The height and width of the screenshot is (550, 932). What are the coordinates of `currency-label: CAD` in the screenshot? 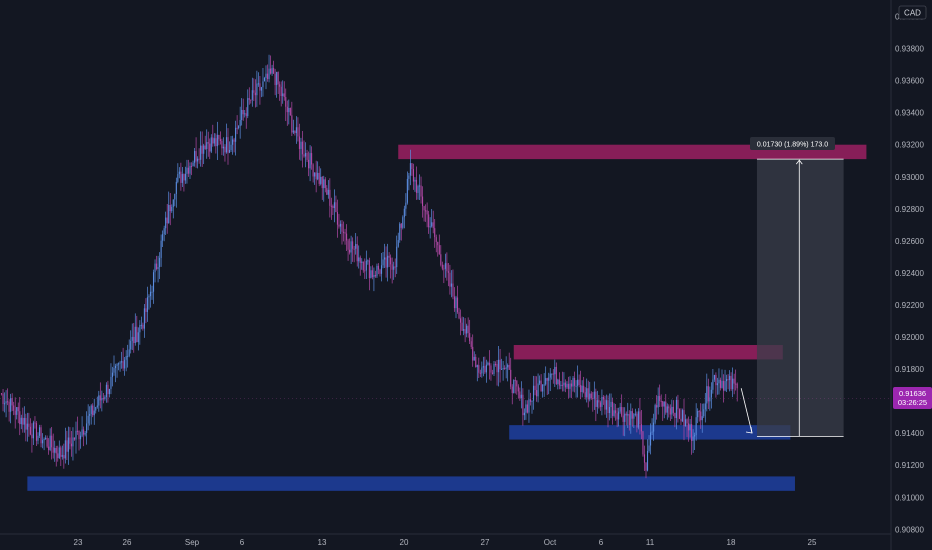 It's located at (912, 13).